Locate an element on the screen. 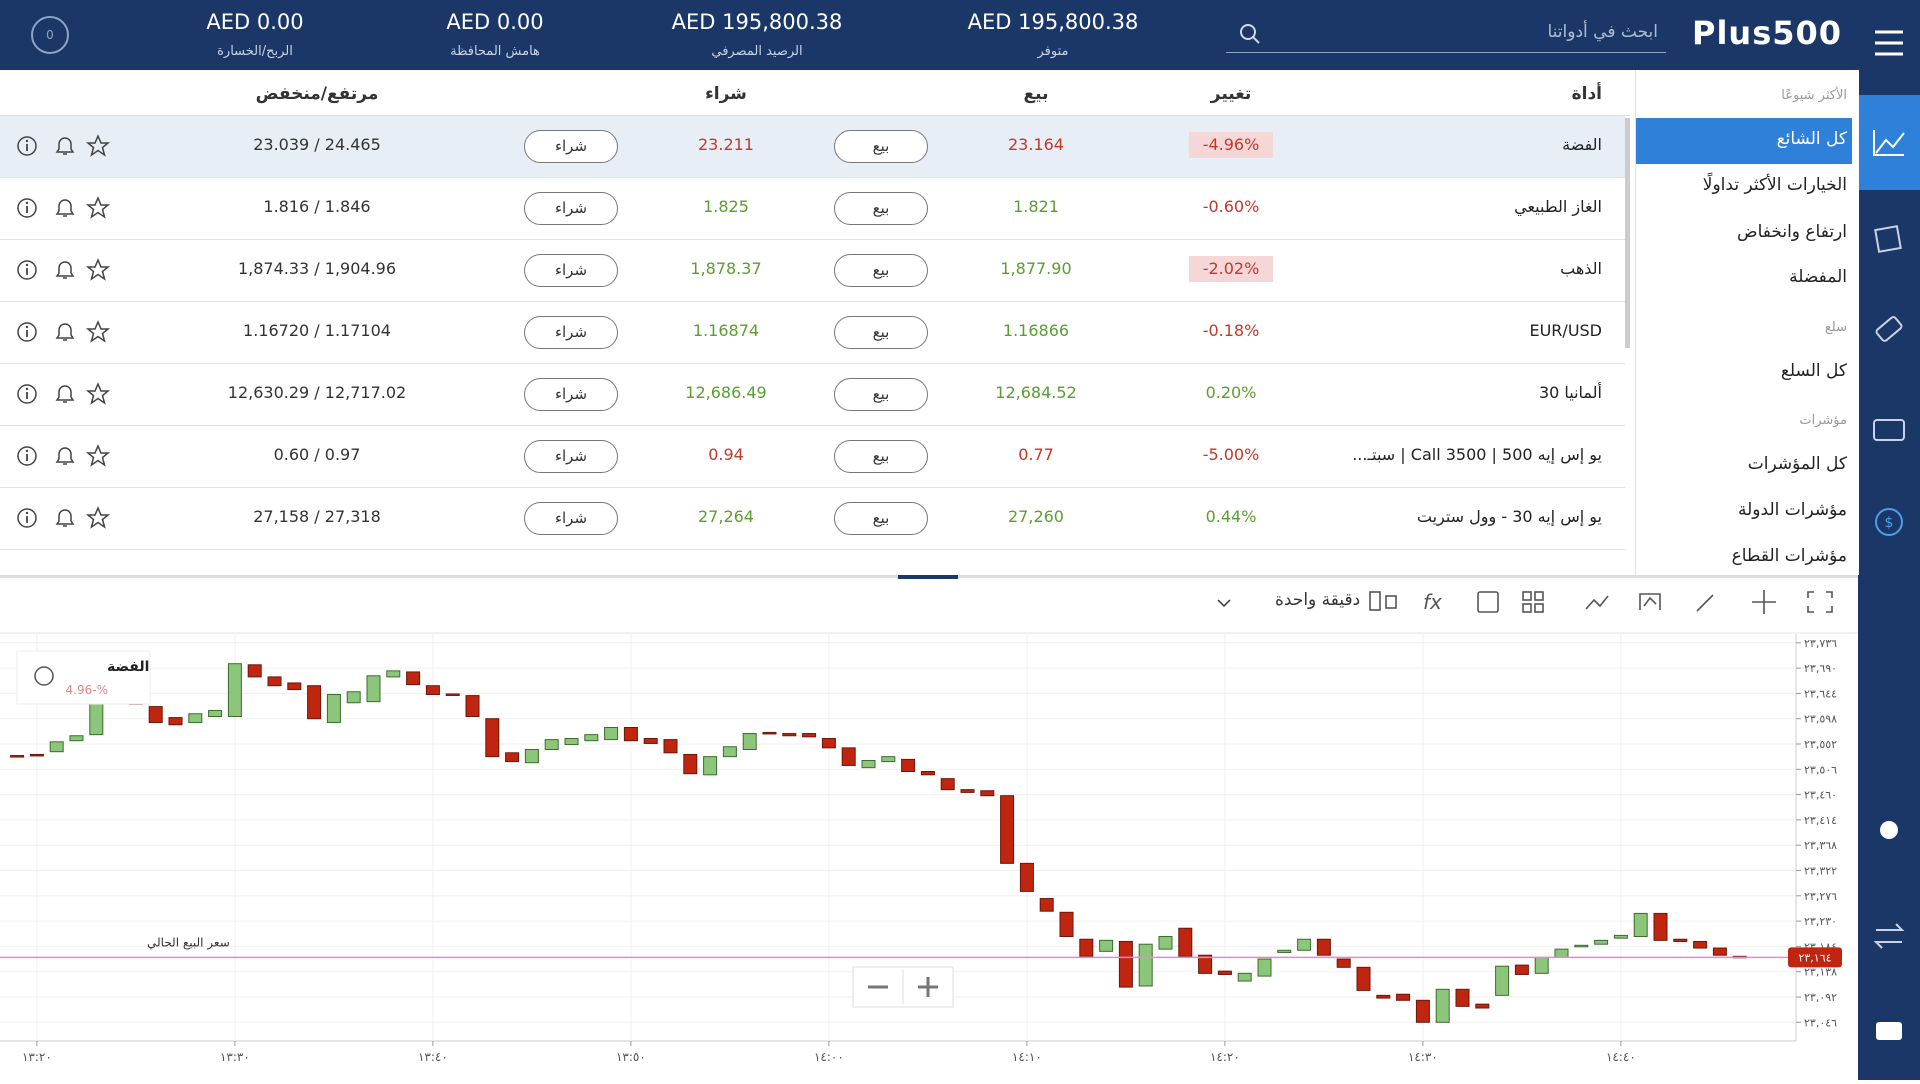  menu-item: الخيارات الأكثر تداولًا is located at coordinates (1774, 185).